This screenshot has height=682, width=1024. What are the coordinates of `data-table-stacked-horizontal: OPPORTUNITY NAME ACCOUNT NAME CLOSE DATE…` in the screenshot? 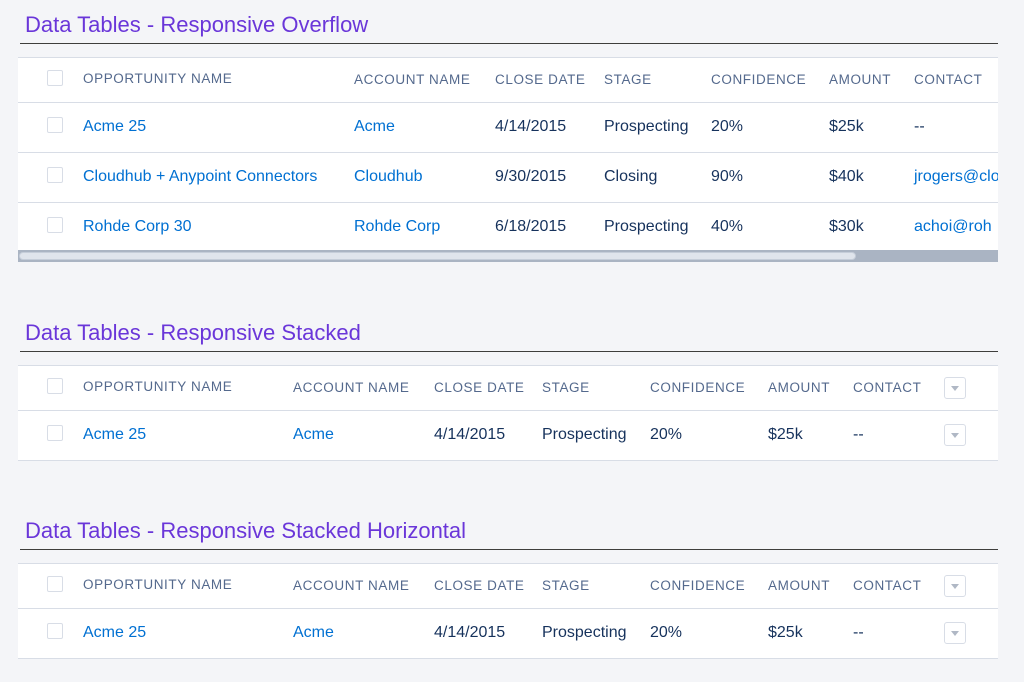 It's located at (508, 611).